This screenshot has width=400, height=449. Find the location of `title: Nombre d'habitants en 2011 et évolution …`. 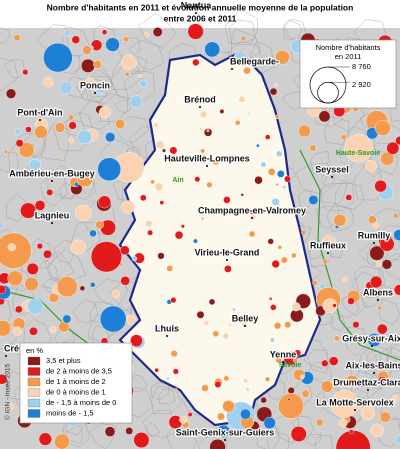

title: Nombre d'habitants en 2011 et évolution … is located at coordinates (200, 7).